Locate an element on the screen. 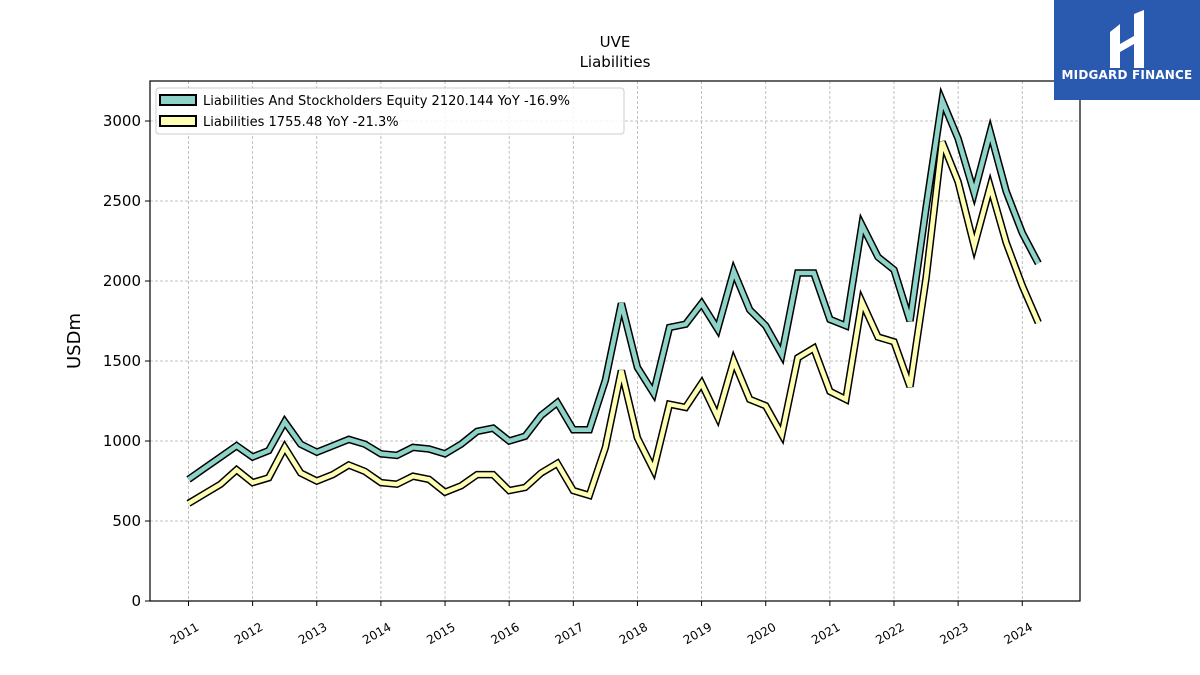 This screenshot has height=675, width=1200. y-axis-label: USDm is located at coordinates (74, 341).